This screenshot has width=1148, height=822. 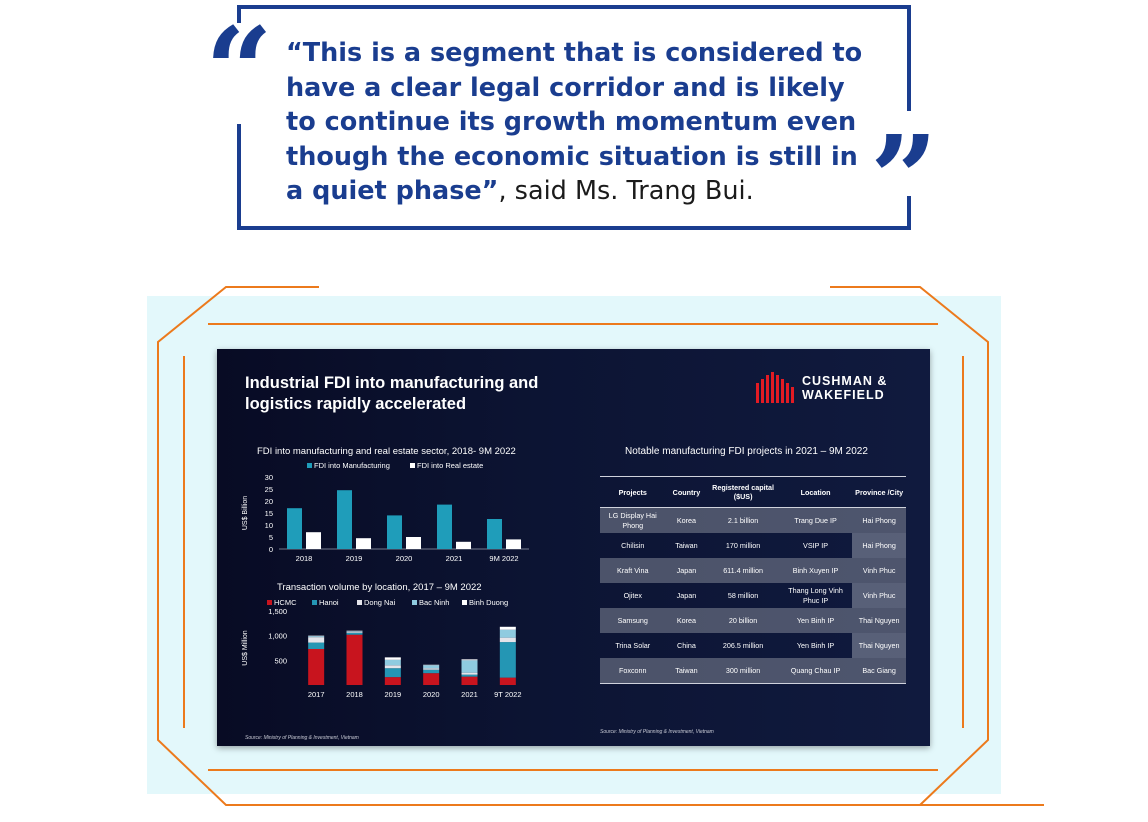 I want to click on table-cell: Trang Due IP, so click(x=815, y=520).